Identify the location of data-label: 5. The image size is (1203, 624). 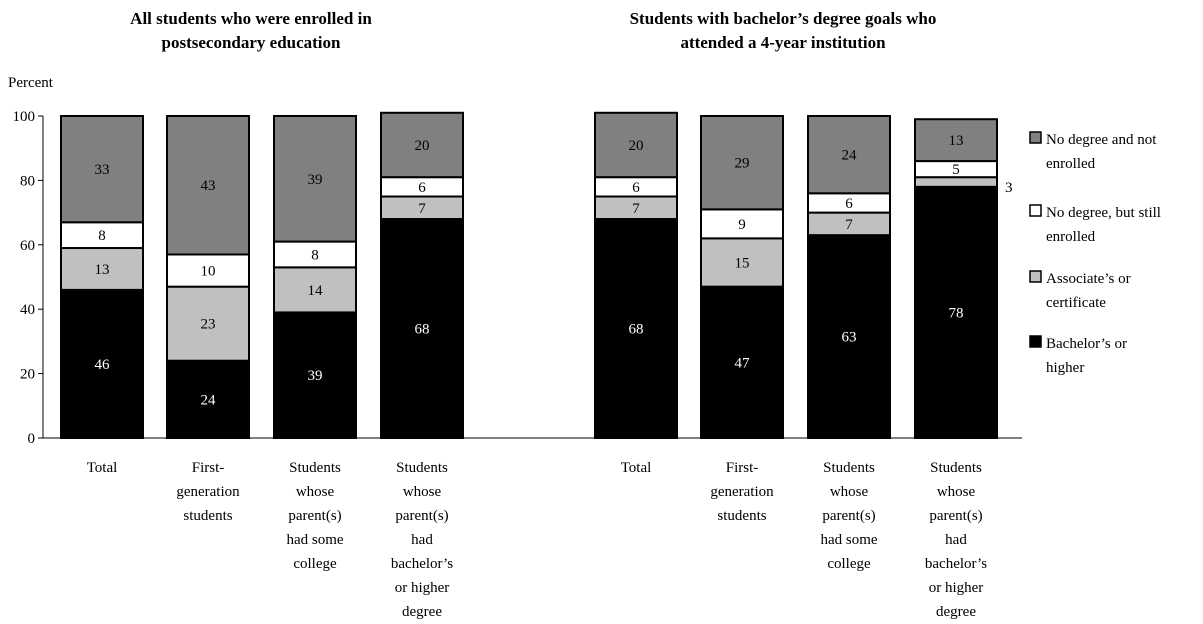
(956, 170).